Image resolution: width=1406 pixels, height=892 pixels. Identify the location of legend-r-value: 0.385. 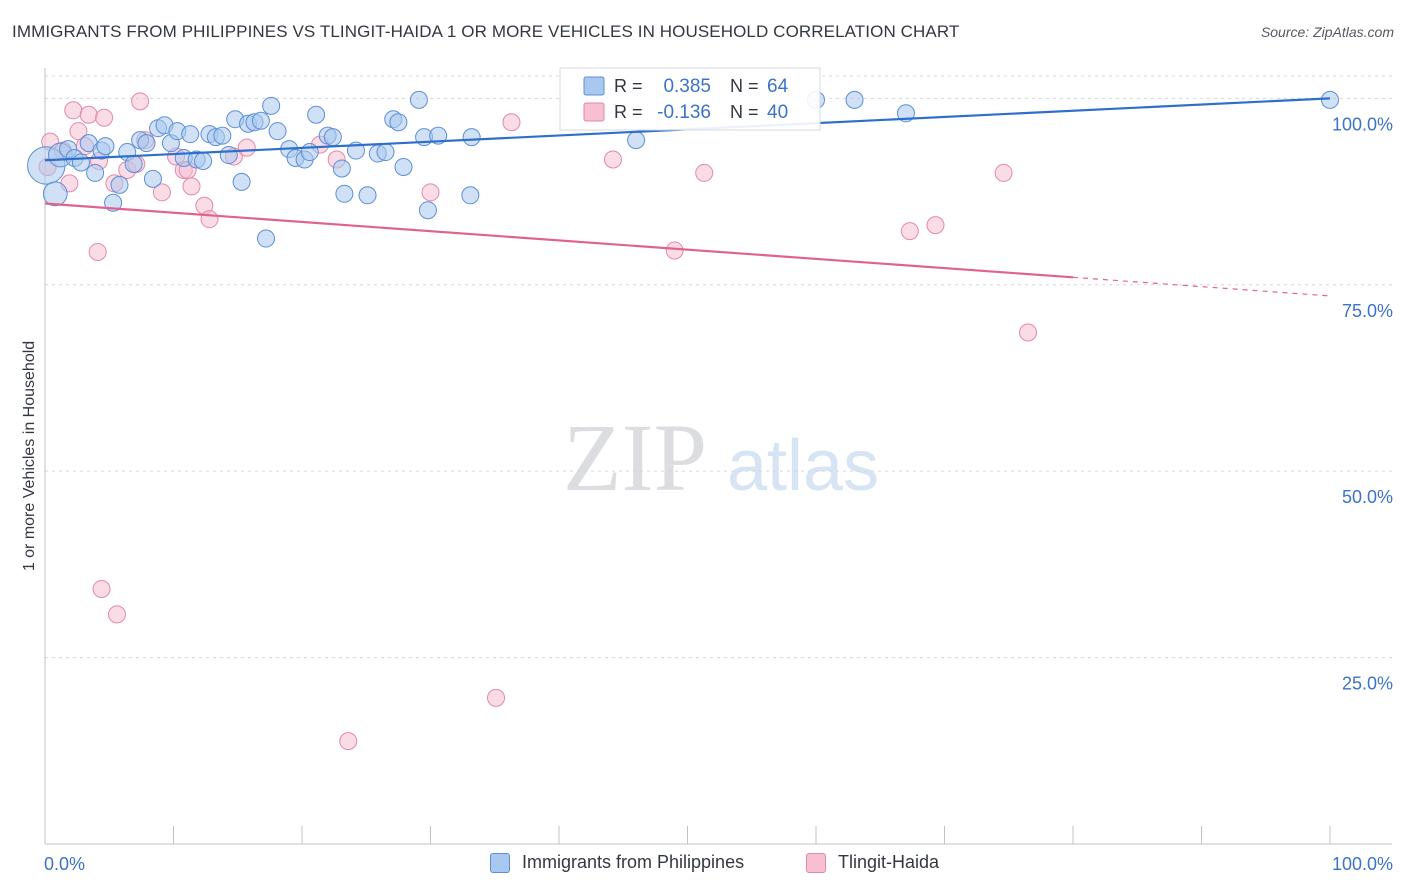
(687, 86).